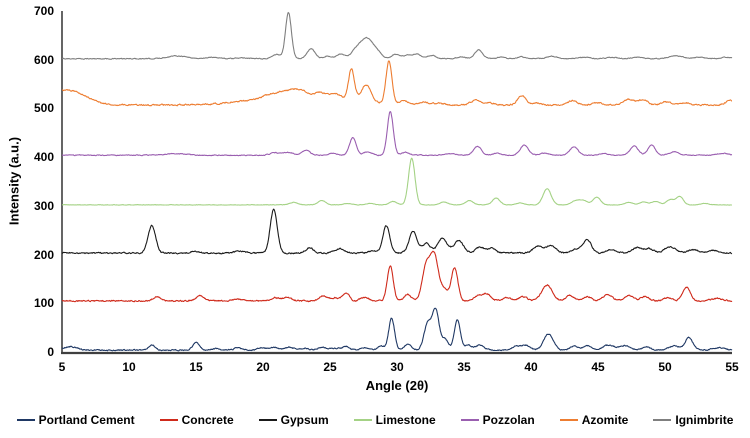 This screenshot has width=750, height=438. Describe the element at coordinates (62, 367) in the screenshot. I see `x-tick-label: 5` at that location.